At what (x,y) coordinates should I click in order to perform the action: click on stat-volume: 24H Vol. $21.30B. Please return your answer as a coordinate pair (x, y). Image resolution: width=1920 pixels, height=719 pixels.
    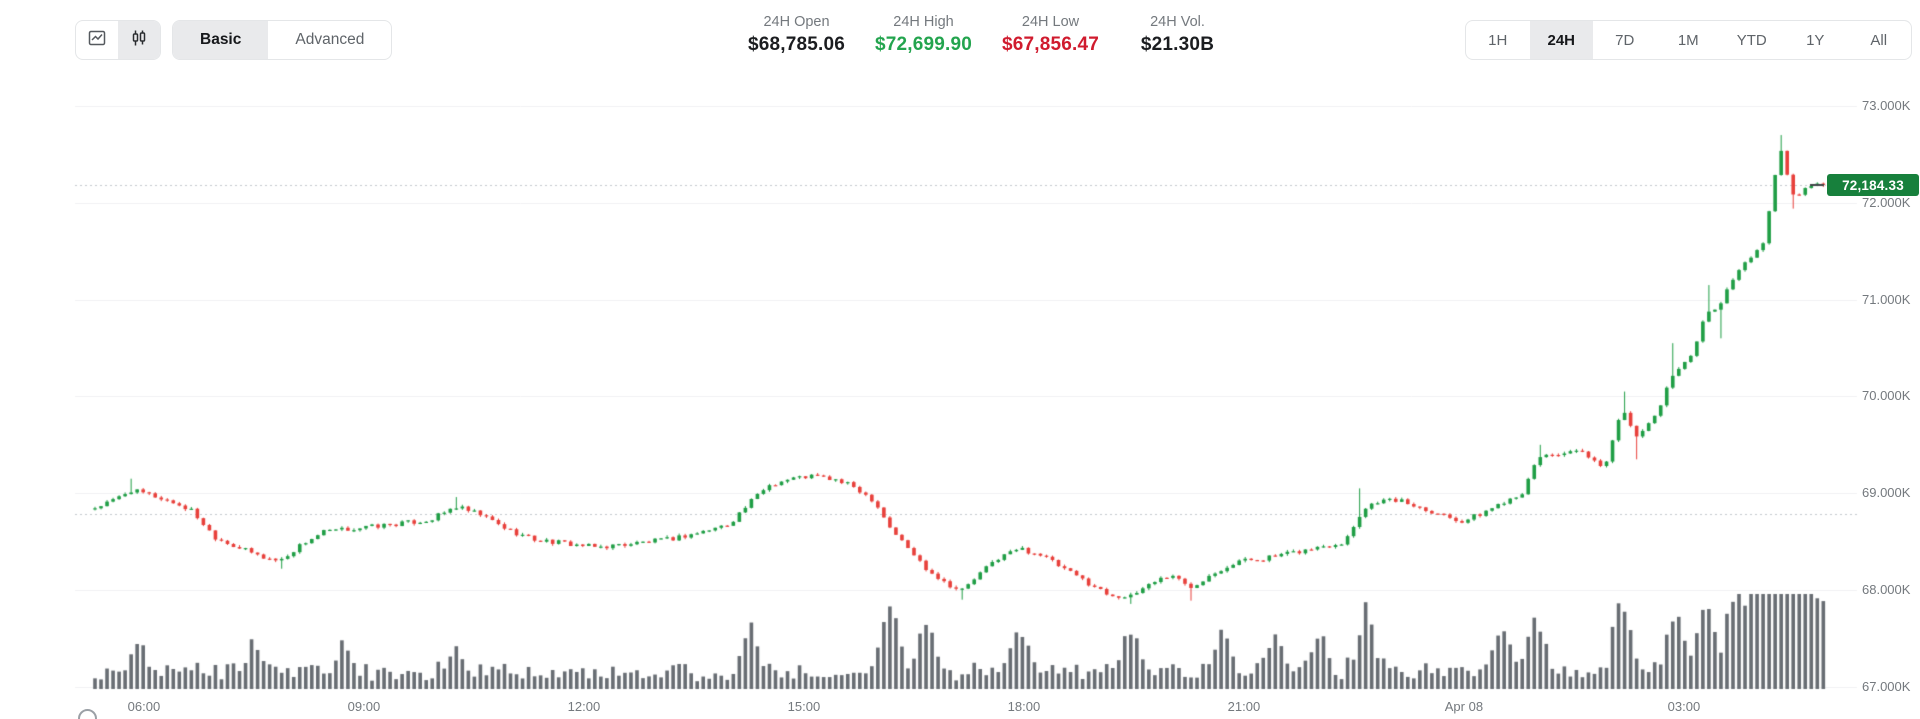
    Looking at the image, I should click on (1177, 35).